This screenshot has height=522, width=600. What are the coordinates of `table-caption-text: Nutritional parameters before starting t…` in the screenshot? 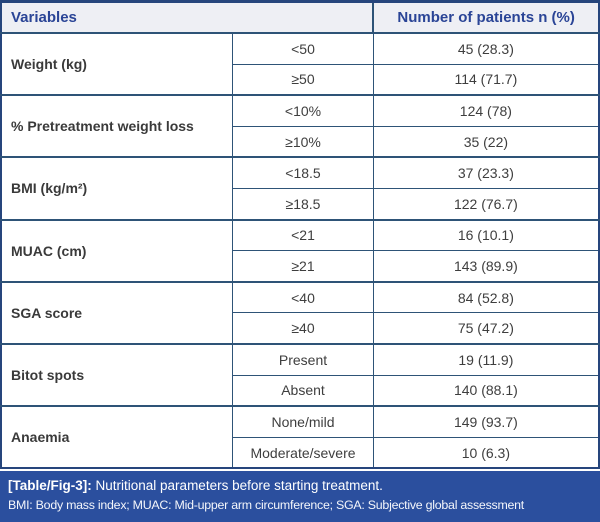 It's located at (239, 486).